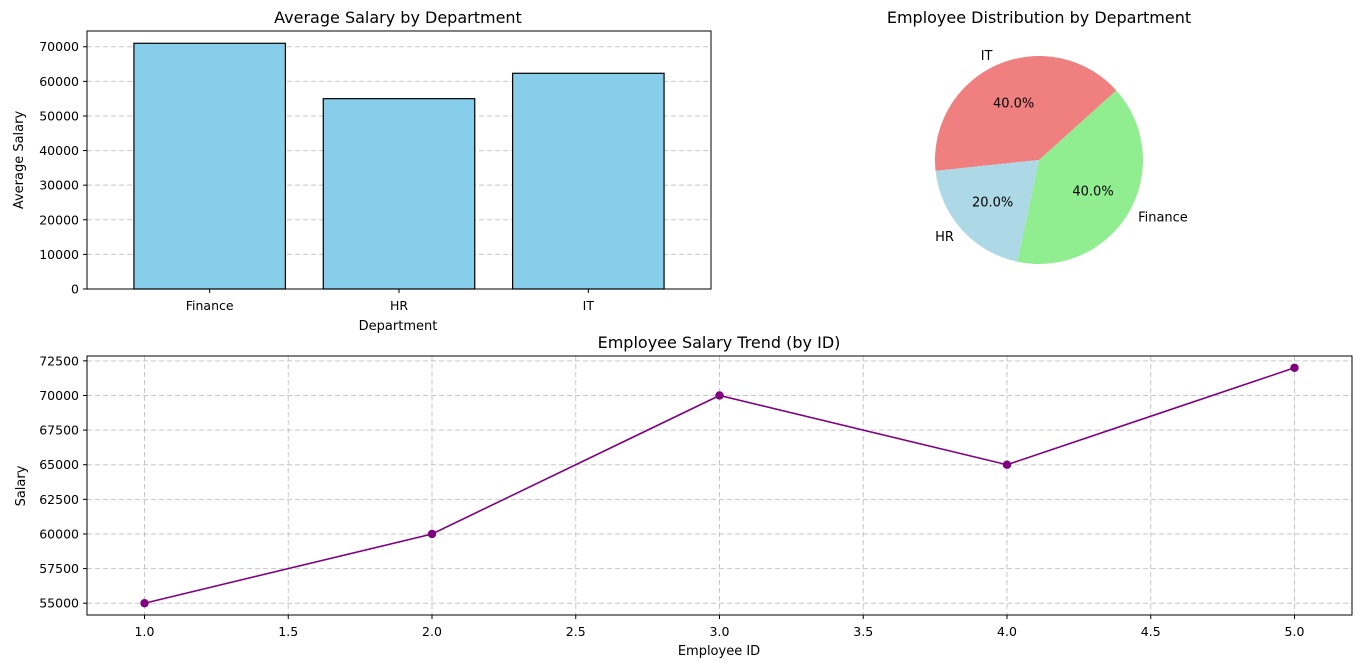 The height and width of the screenshot is (663, 1366). Describe the element at coordinates (59, 81) in the screenshot. I see `bar-ytick-label: 60000` at that location.